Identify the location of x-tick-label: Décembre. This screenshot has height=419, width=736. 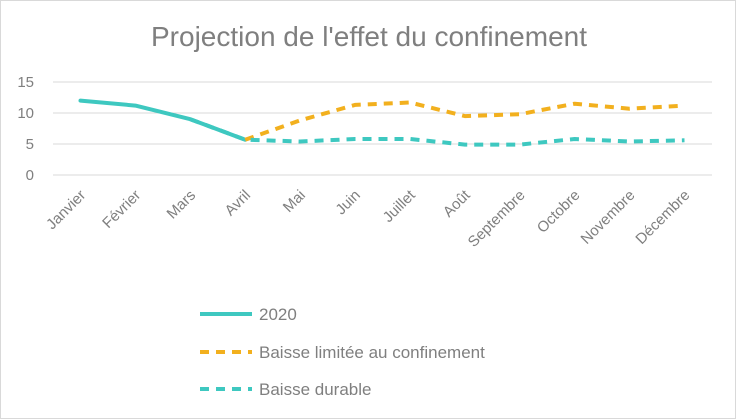
(662, 217).